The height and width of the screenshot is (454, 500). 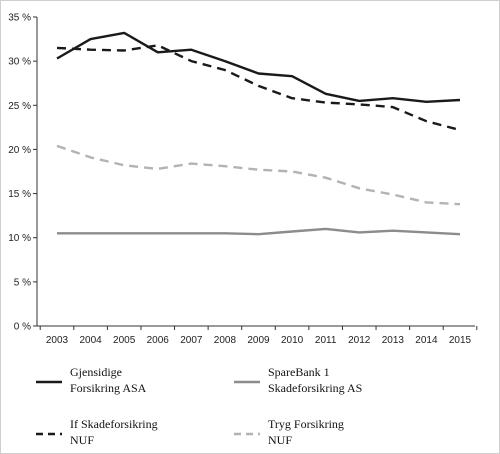 What do you see at coordinates (158, 340) in the screenshot?
I see `x-tick-label: 2006` at bounding box center [158, 340].